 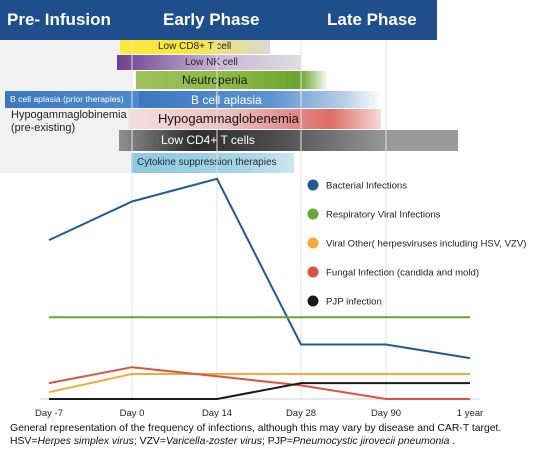 I want to click on x-tick-label: Day 28, so click(x=301, y=413).